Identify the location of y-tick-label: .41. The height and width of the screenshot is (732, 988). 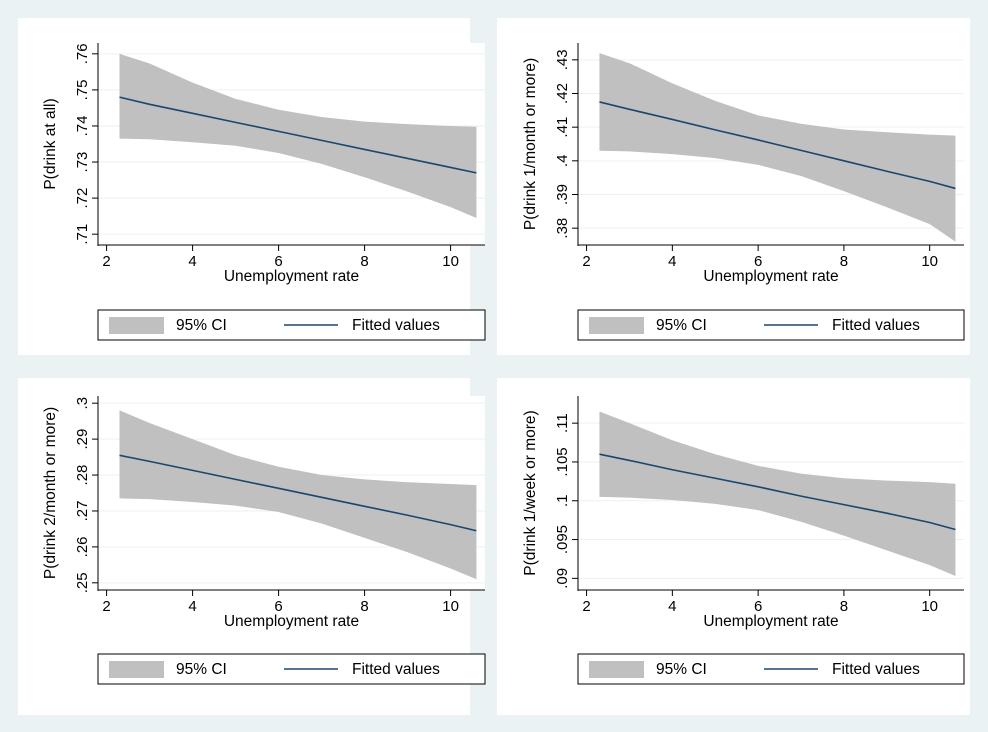
(562, 127).